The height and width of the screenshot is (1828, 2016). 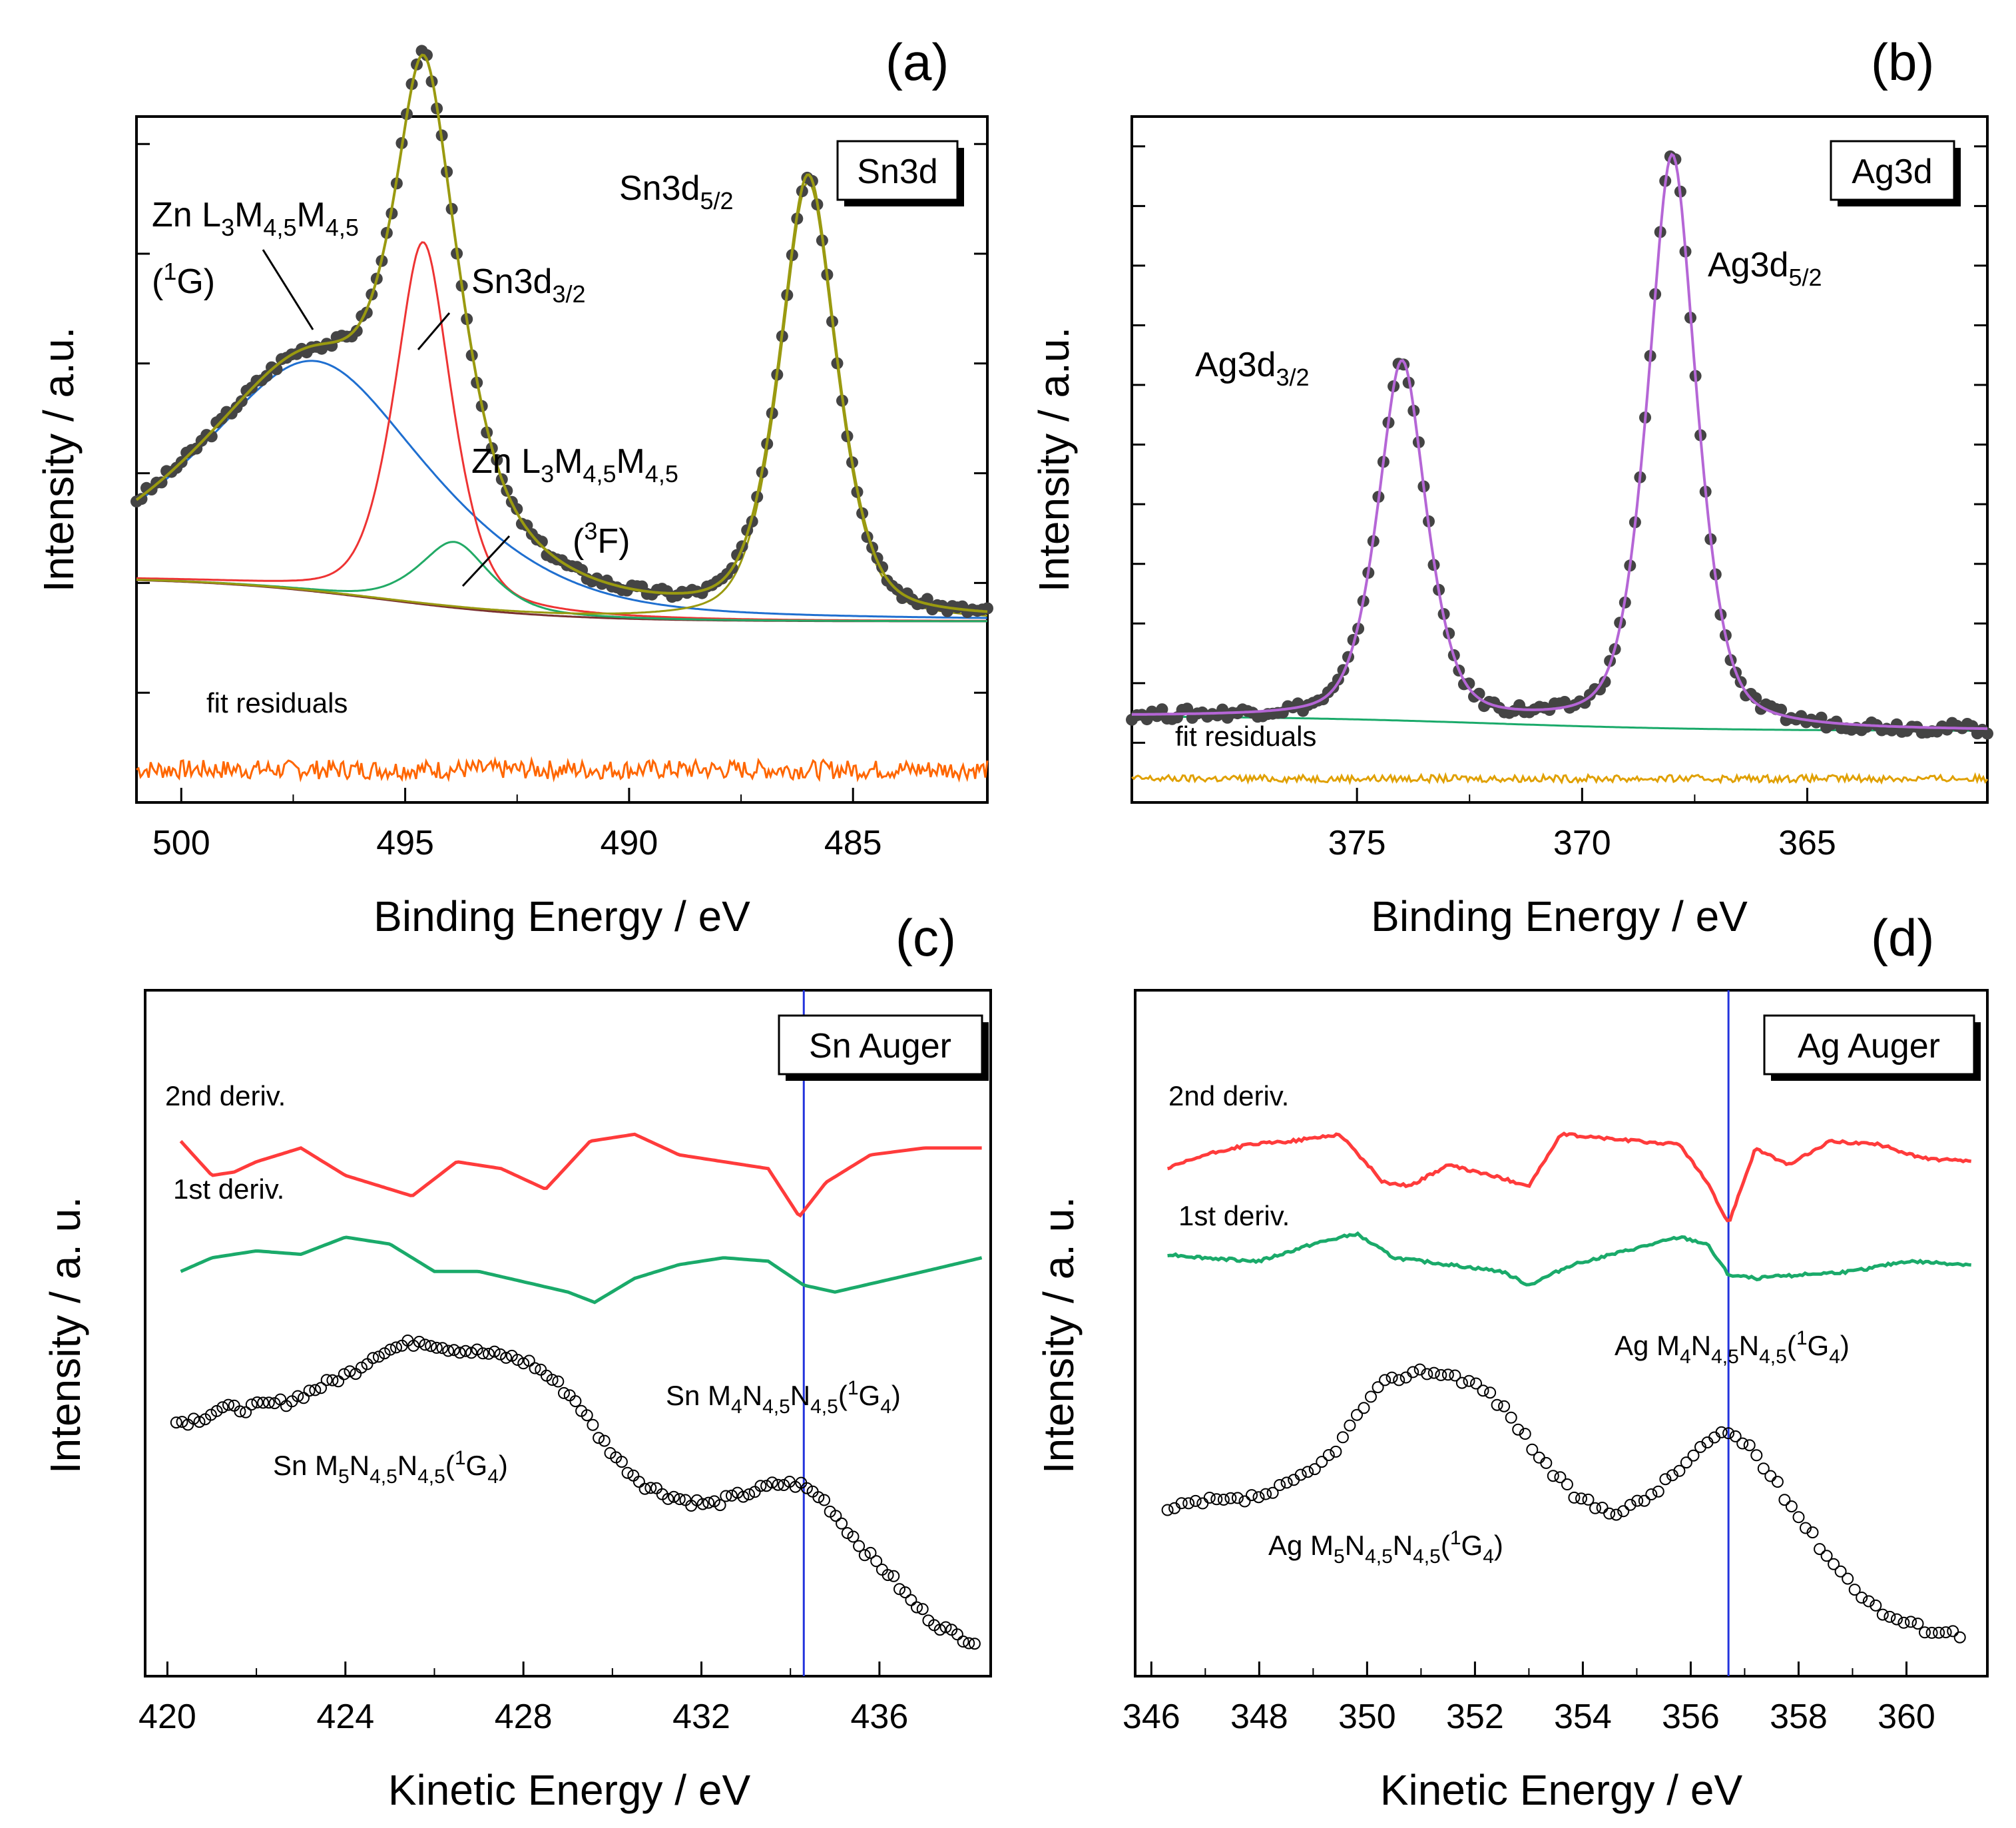 I want to click on panel-c-box-label-text: Sn Auger, so click(x=880, y=1046).